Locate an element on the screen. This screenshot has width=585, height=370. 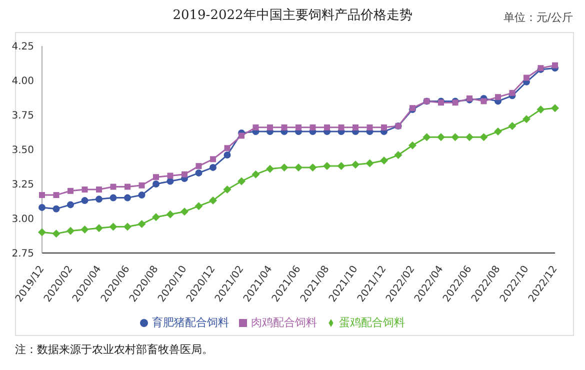
y-tick-label: 2.75 is located at coordinates (23, 254).